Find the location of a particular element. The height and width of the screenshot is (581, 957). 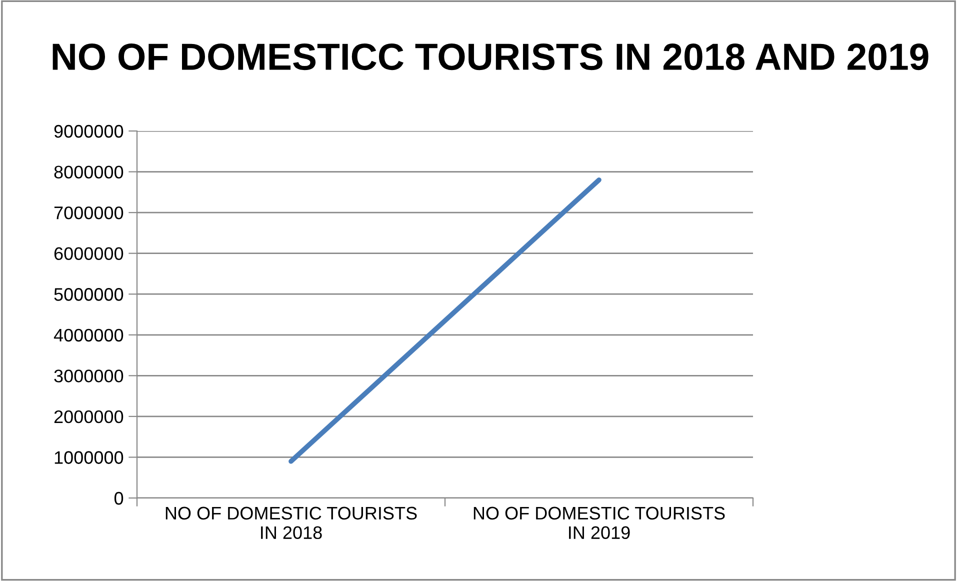

y-tick-label: 1000000 is located at coordinates (89, 457).